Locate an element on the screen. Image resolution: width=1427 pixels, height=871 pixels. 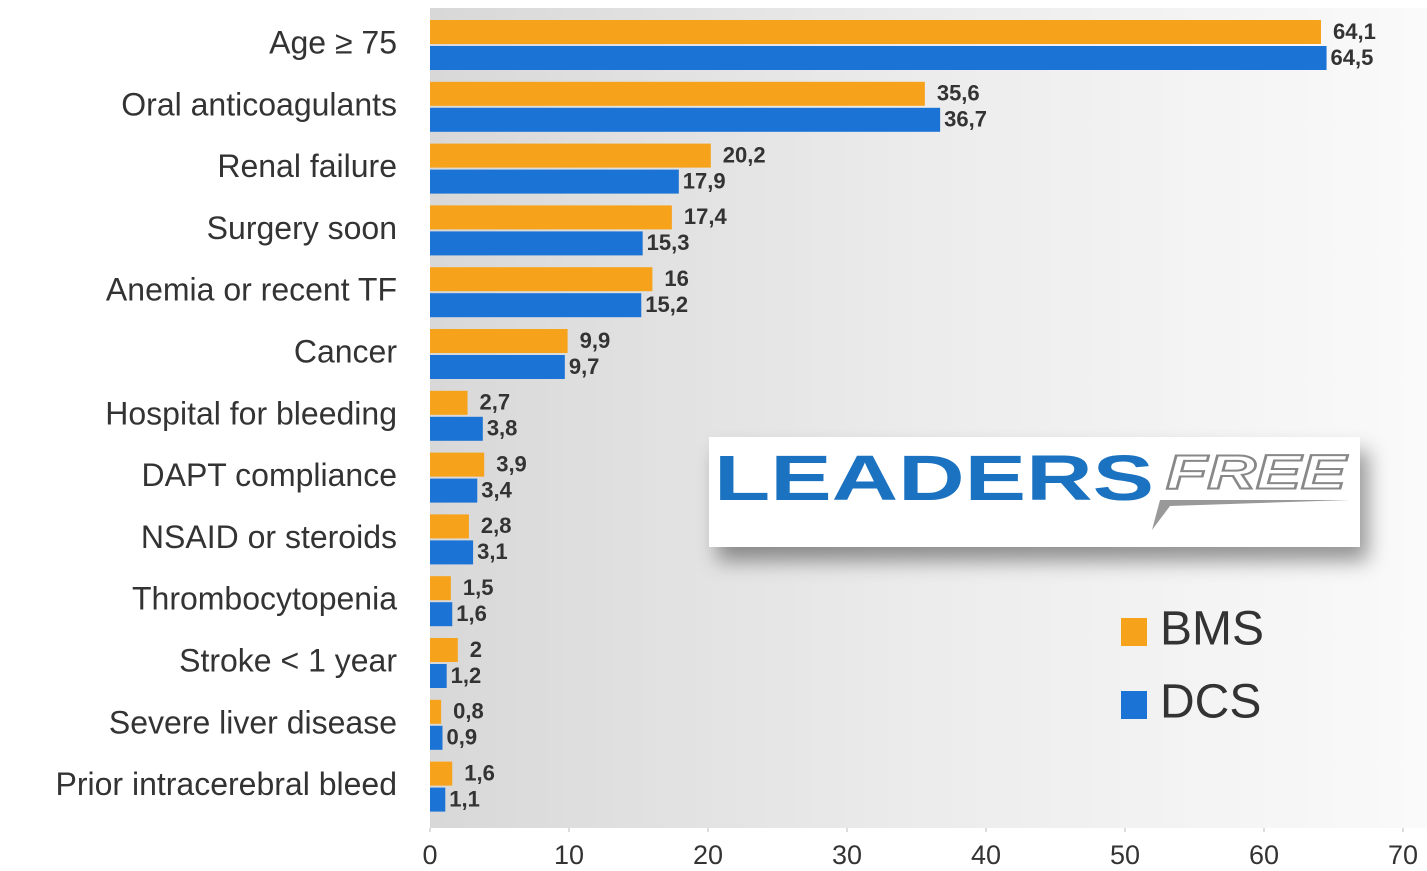
y-tick-label: Stroke < 1 year is located at coordinates (288, 660).